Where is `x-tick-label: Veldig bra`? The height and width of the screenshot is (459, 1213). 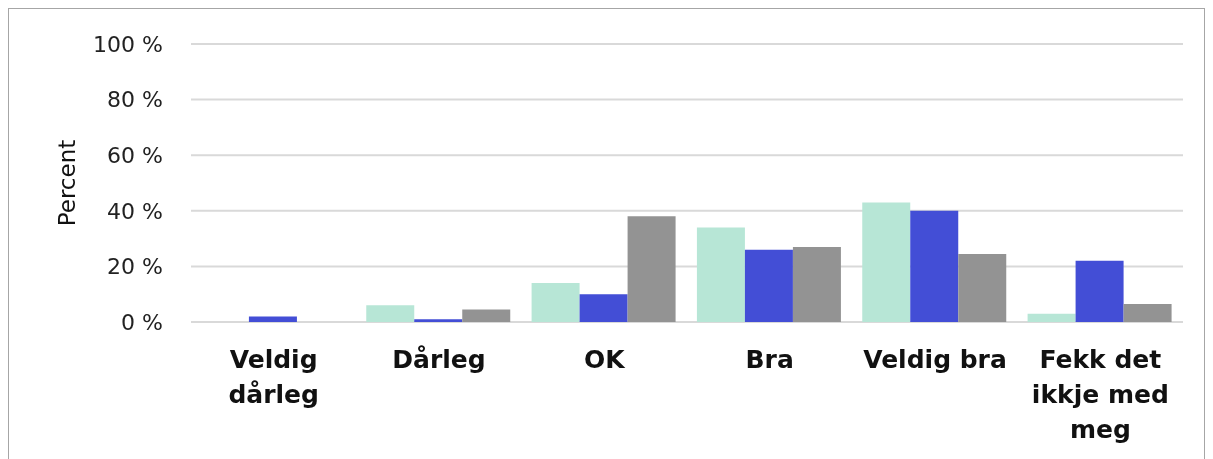 x-tick-label: Veldig bra is located at coordinates (935, 359).